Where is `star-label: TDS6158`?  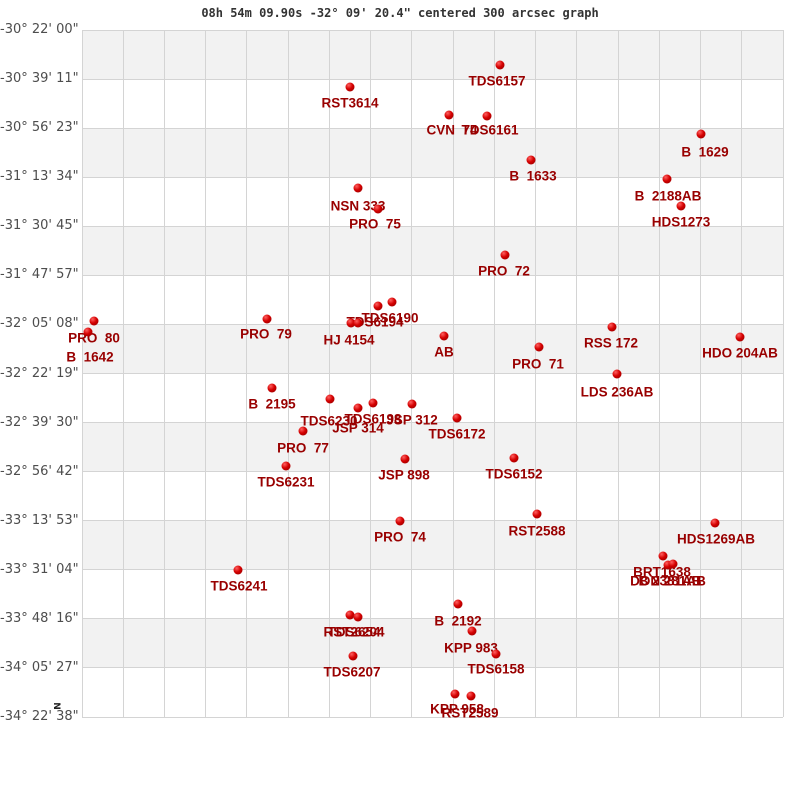 star-label: TDS6158 is located at coordinates (496, 669).